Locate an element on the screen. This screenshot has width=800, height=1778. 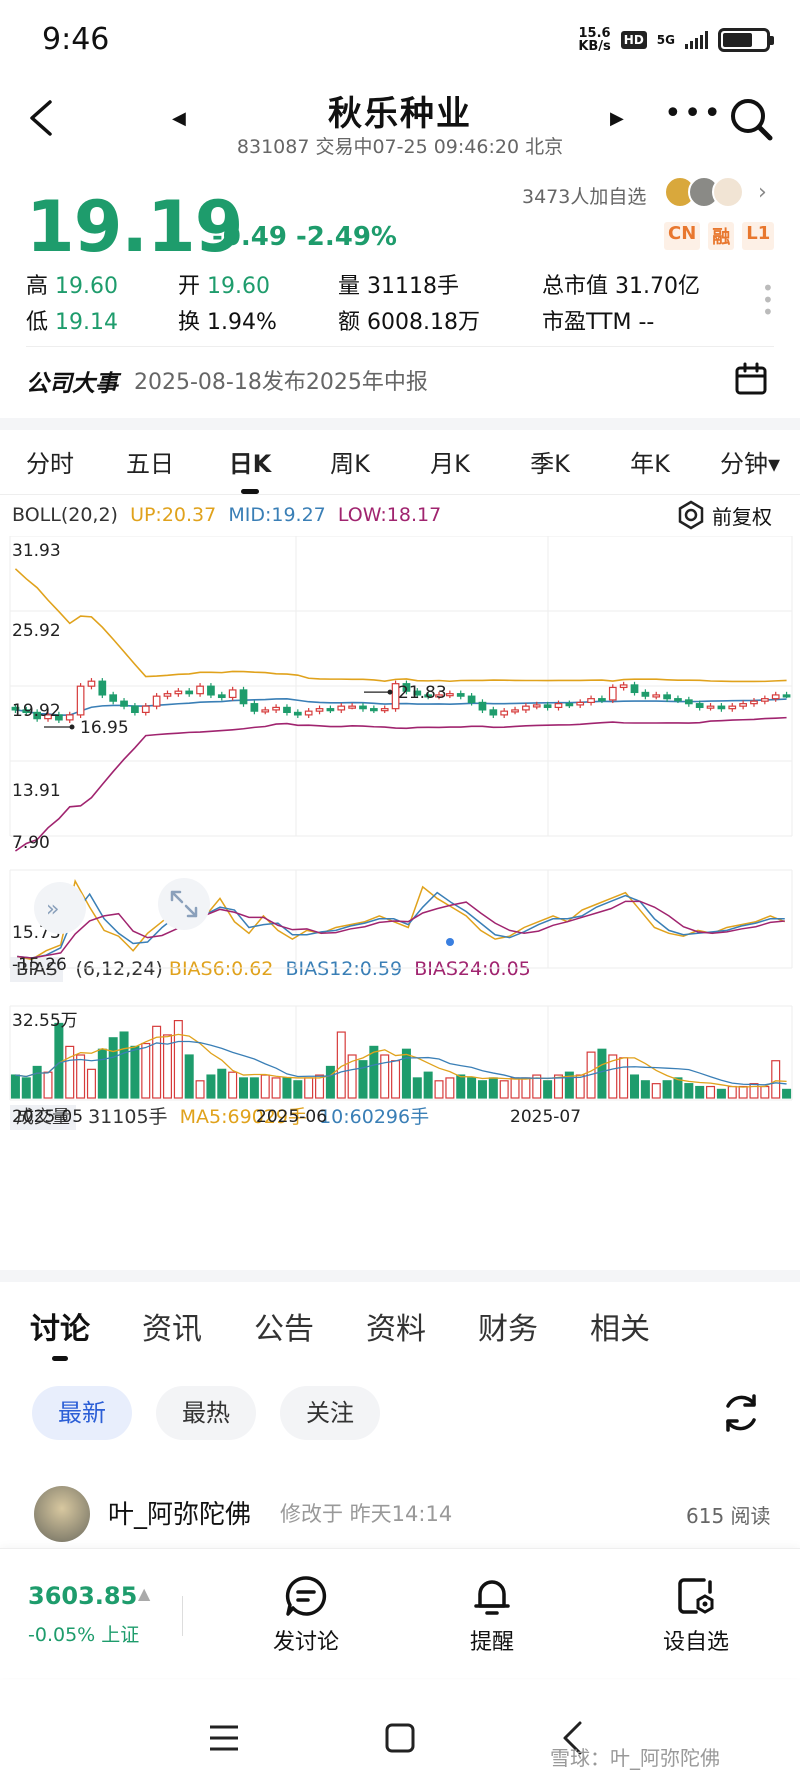
volume-ma10-line is located at coordinates (401, 1063).